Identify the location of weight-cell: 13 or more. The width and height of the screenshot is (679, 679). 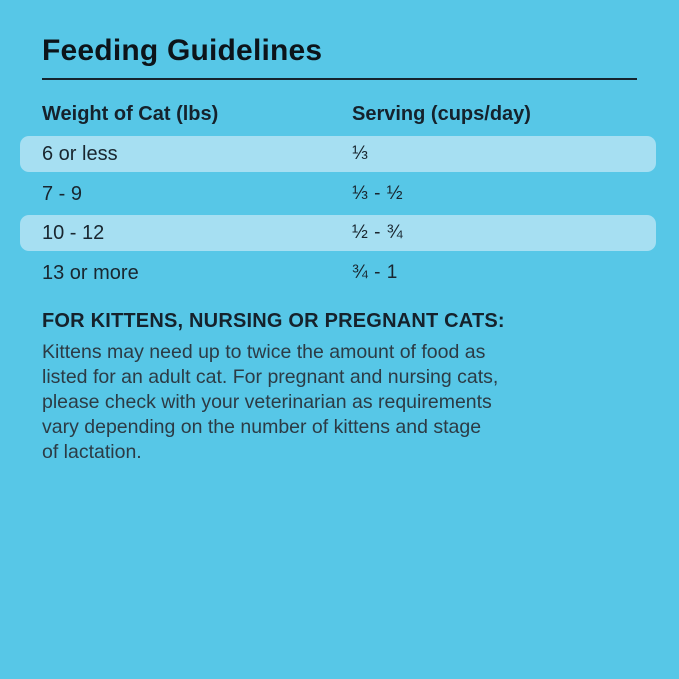
(90, 272).